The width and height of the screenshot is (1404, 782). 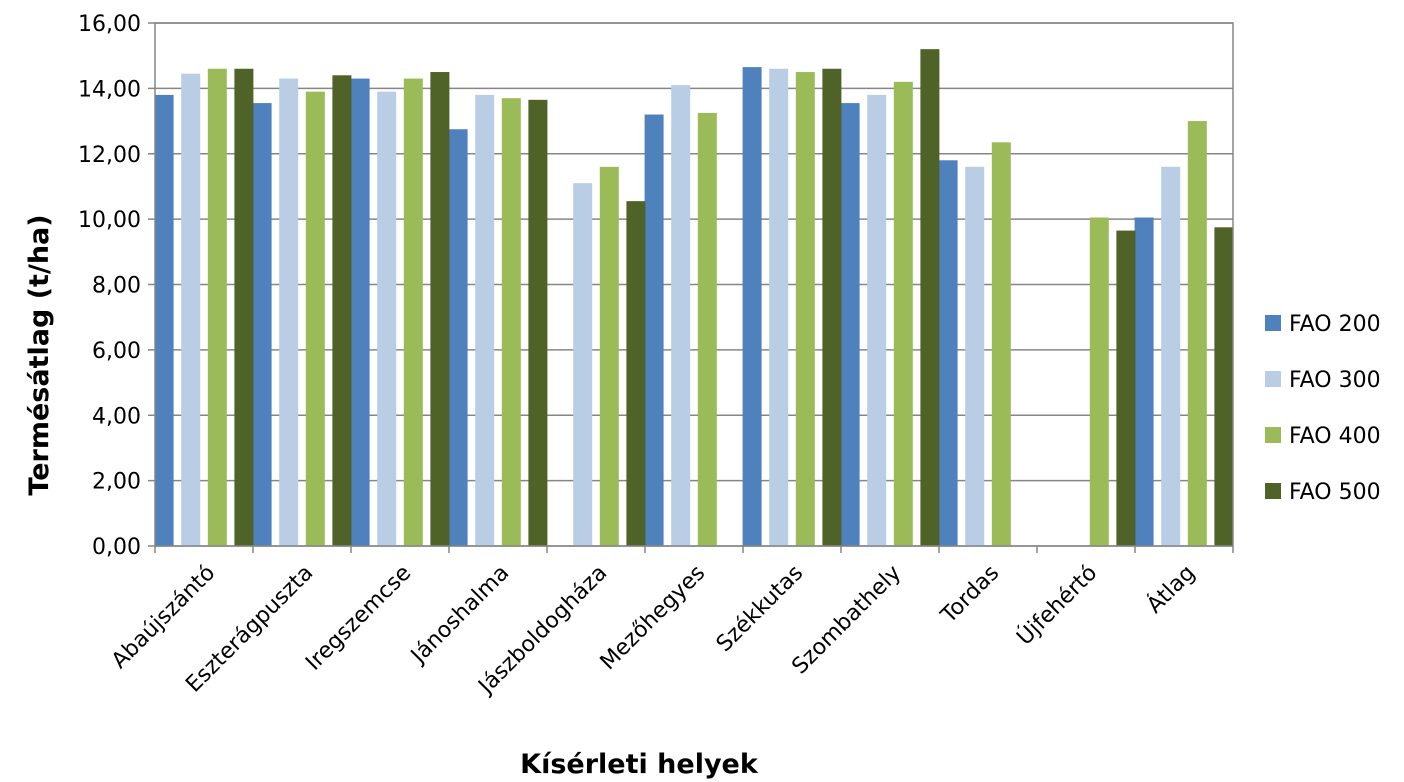 I want to click on legend-label: FAO 200, so click(x=1335, y=324).